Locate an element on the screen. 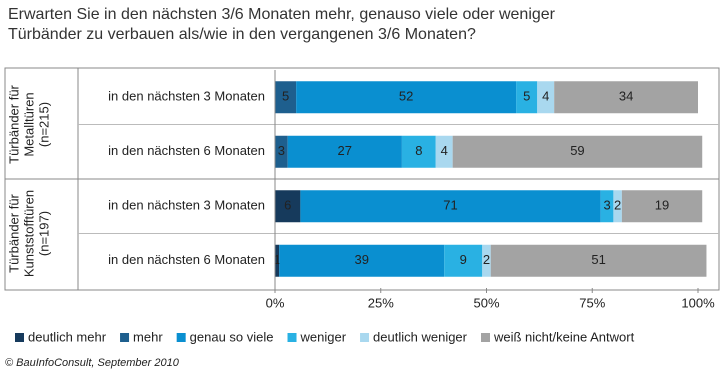 The height and width of the screenshot is (373, 728). group-label: (n=197) is located at coordinates (43, 233).